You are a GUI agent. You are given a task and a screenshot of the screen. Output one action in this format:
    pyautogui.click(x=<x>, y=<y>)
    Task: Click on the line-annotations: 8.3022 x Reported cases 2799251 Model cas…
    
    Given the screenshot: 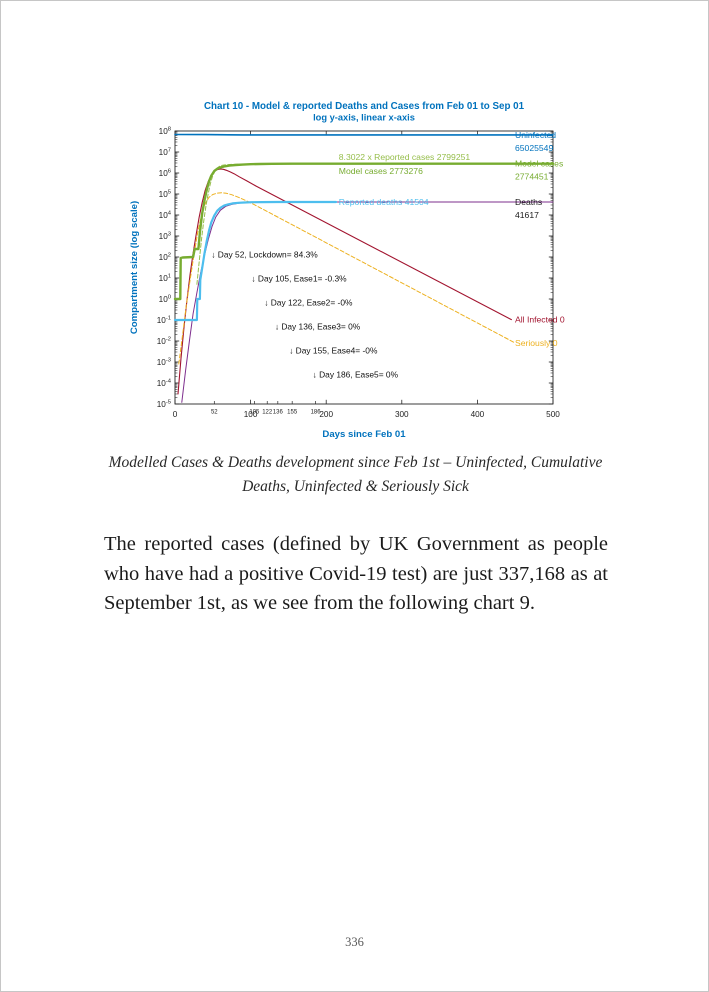 What is the action you would take?
    pyautogui.click(x=405, y=179)
    